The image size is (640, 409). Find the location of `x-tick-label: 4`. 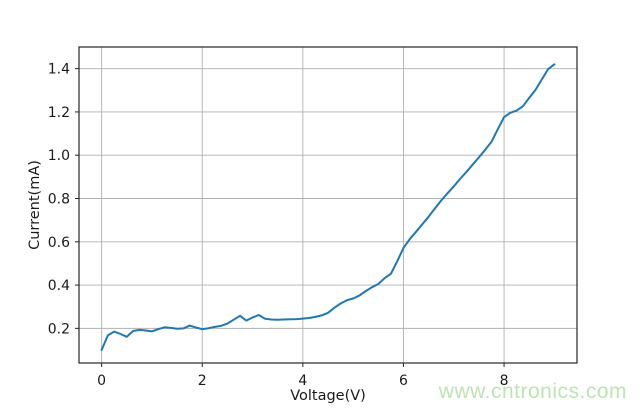

x-tick-label: 4 is located at coordinates (302, 381).